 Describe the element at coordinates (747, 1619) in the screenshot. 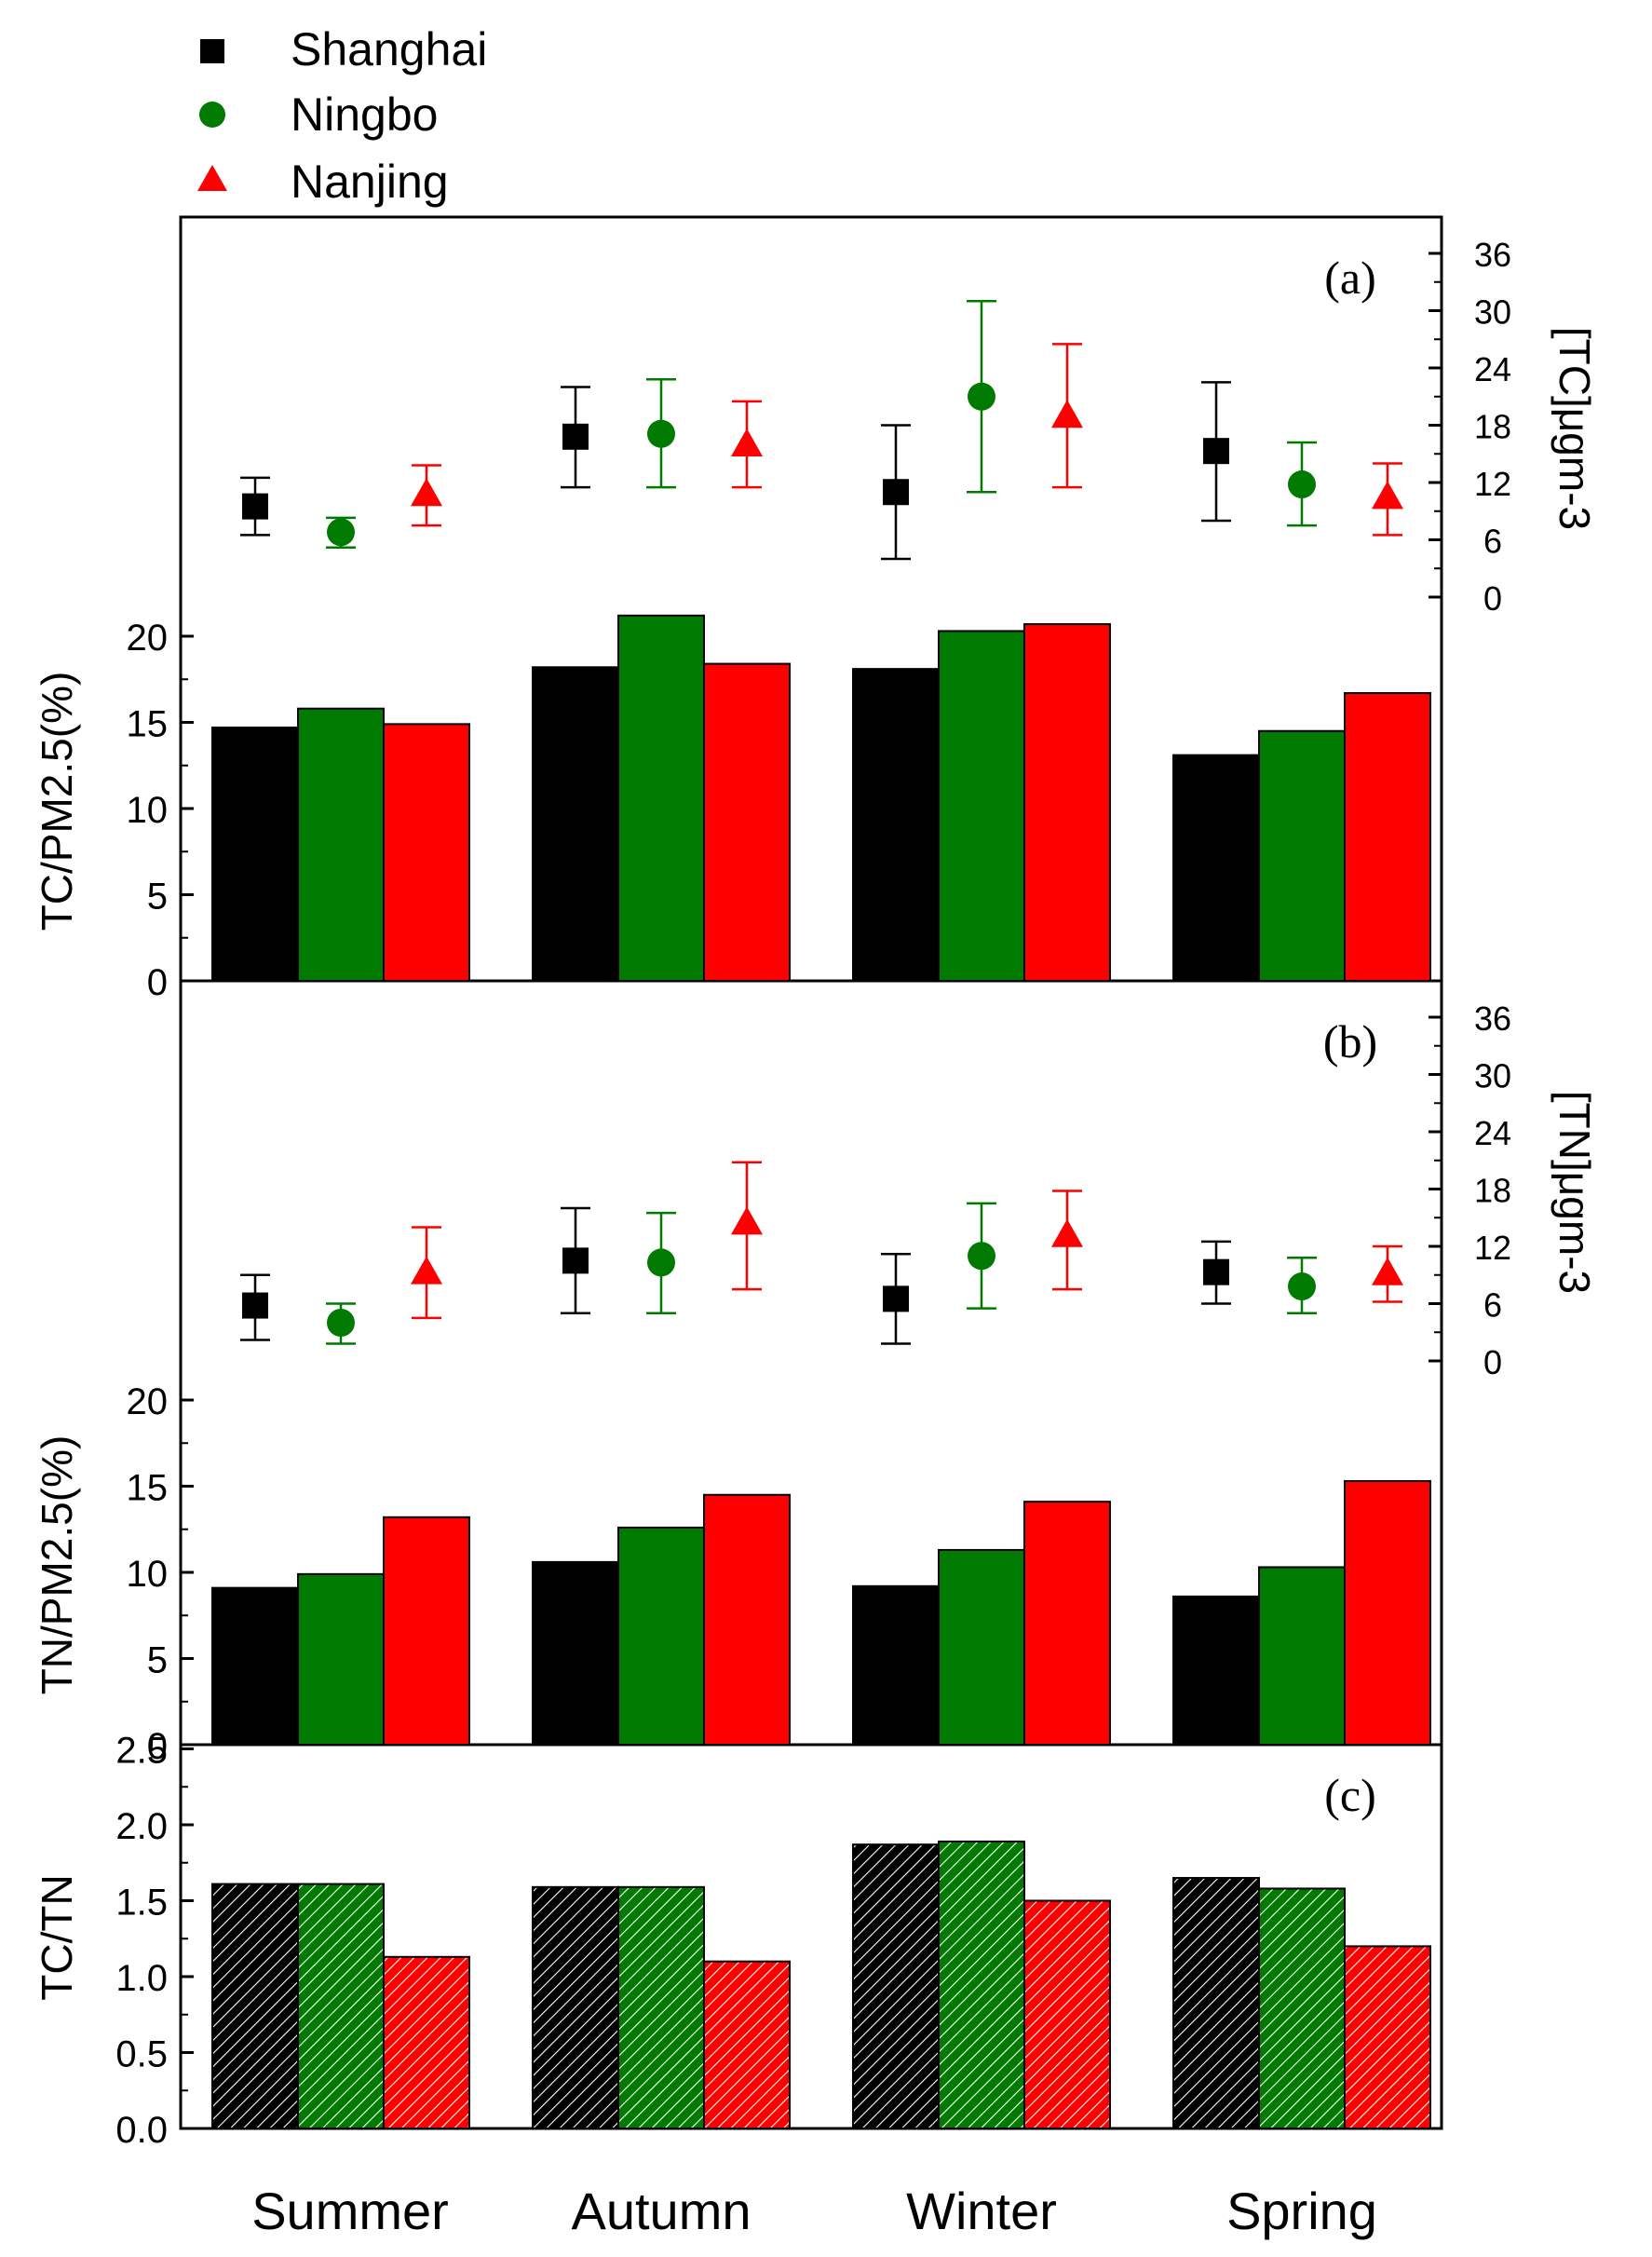

I see `bar-b-nanjing-autumn` at that location.